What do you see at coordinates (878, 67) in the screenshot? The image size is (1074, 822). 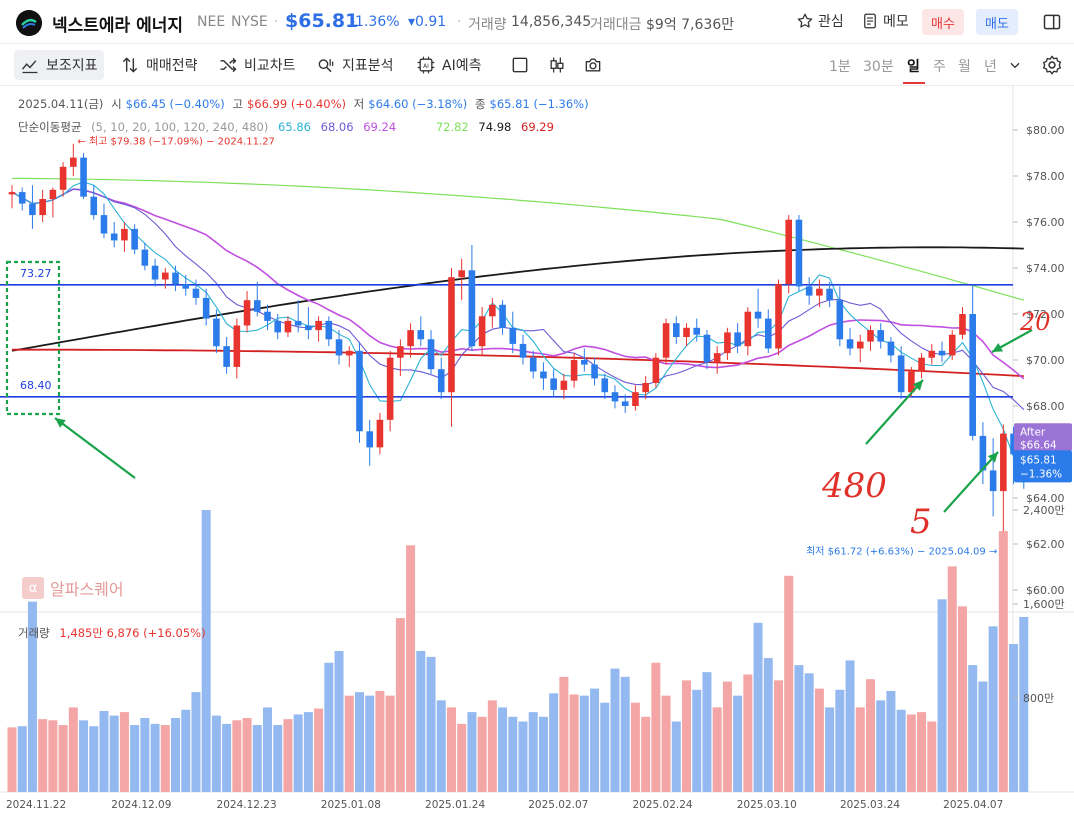 I see `timeframe-30min: 30분` at bounding box center [878, 67].